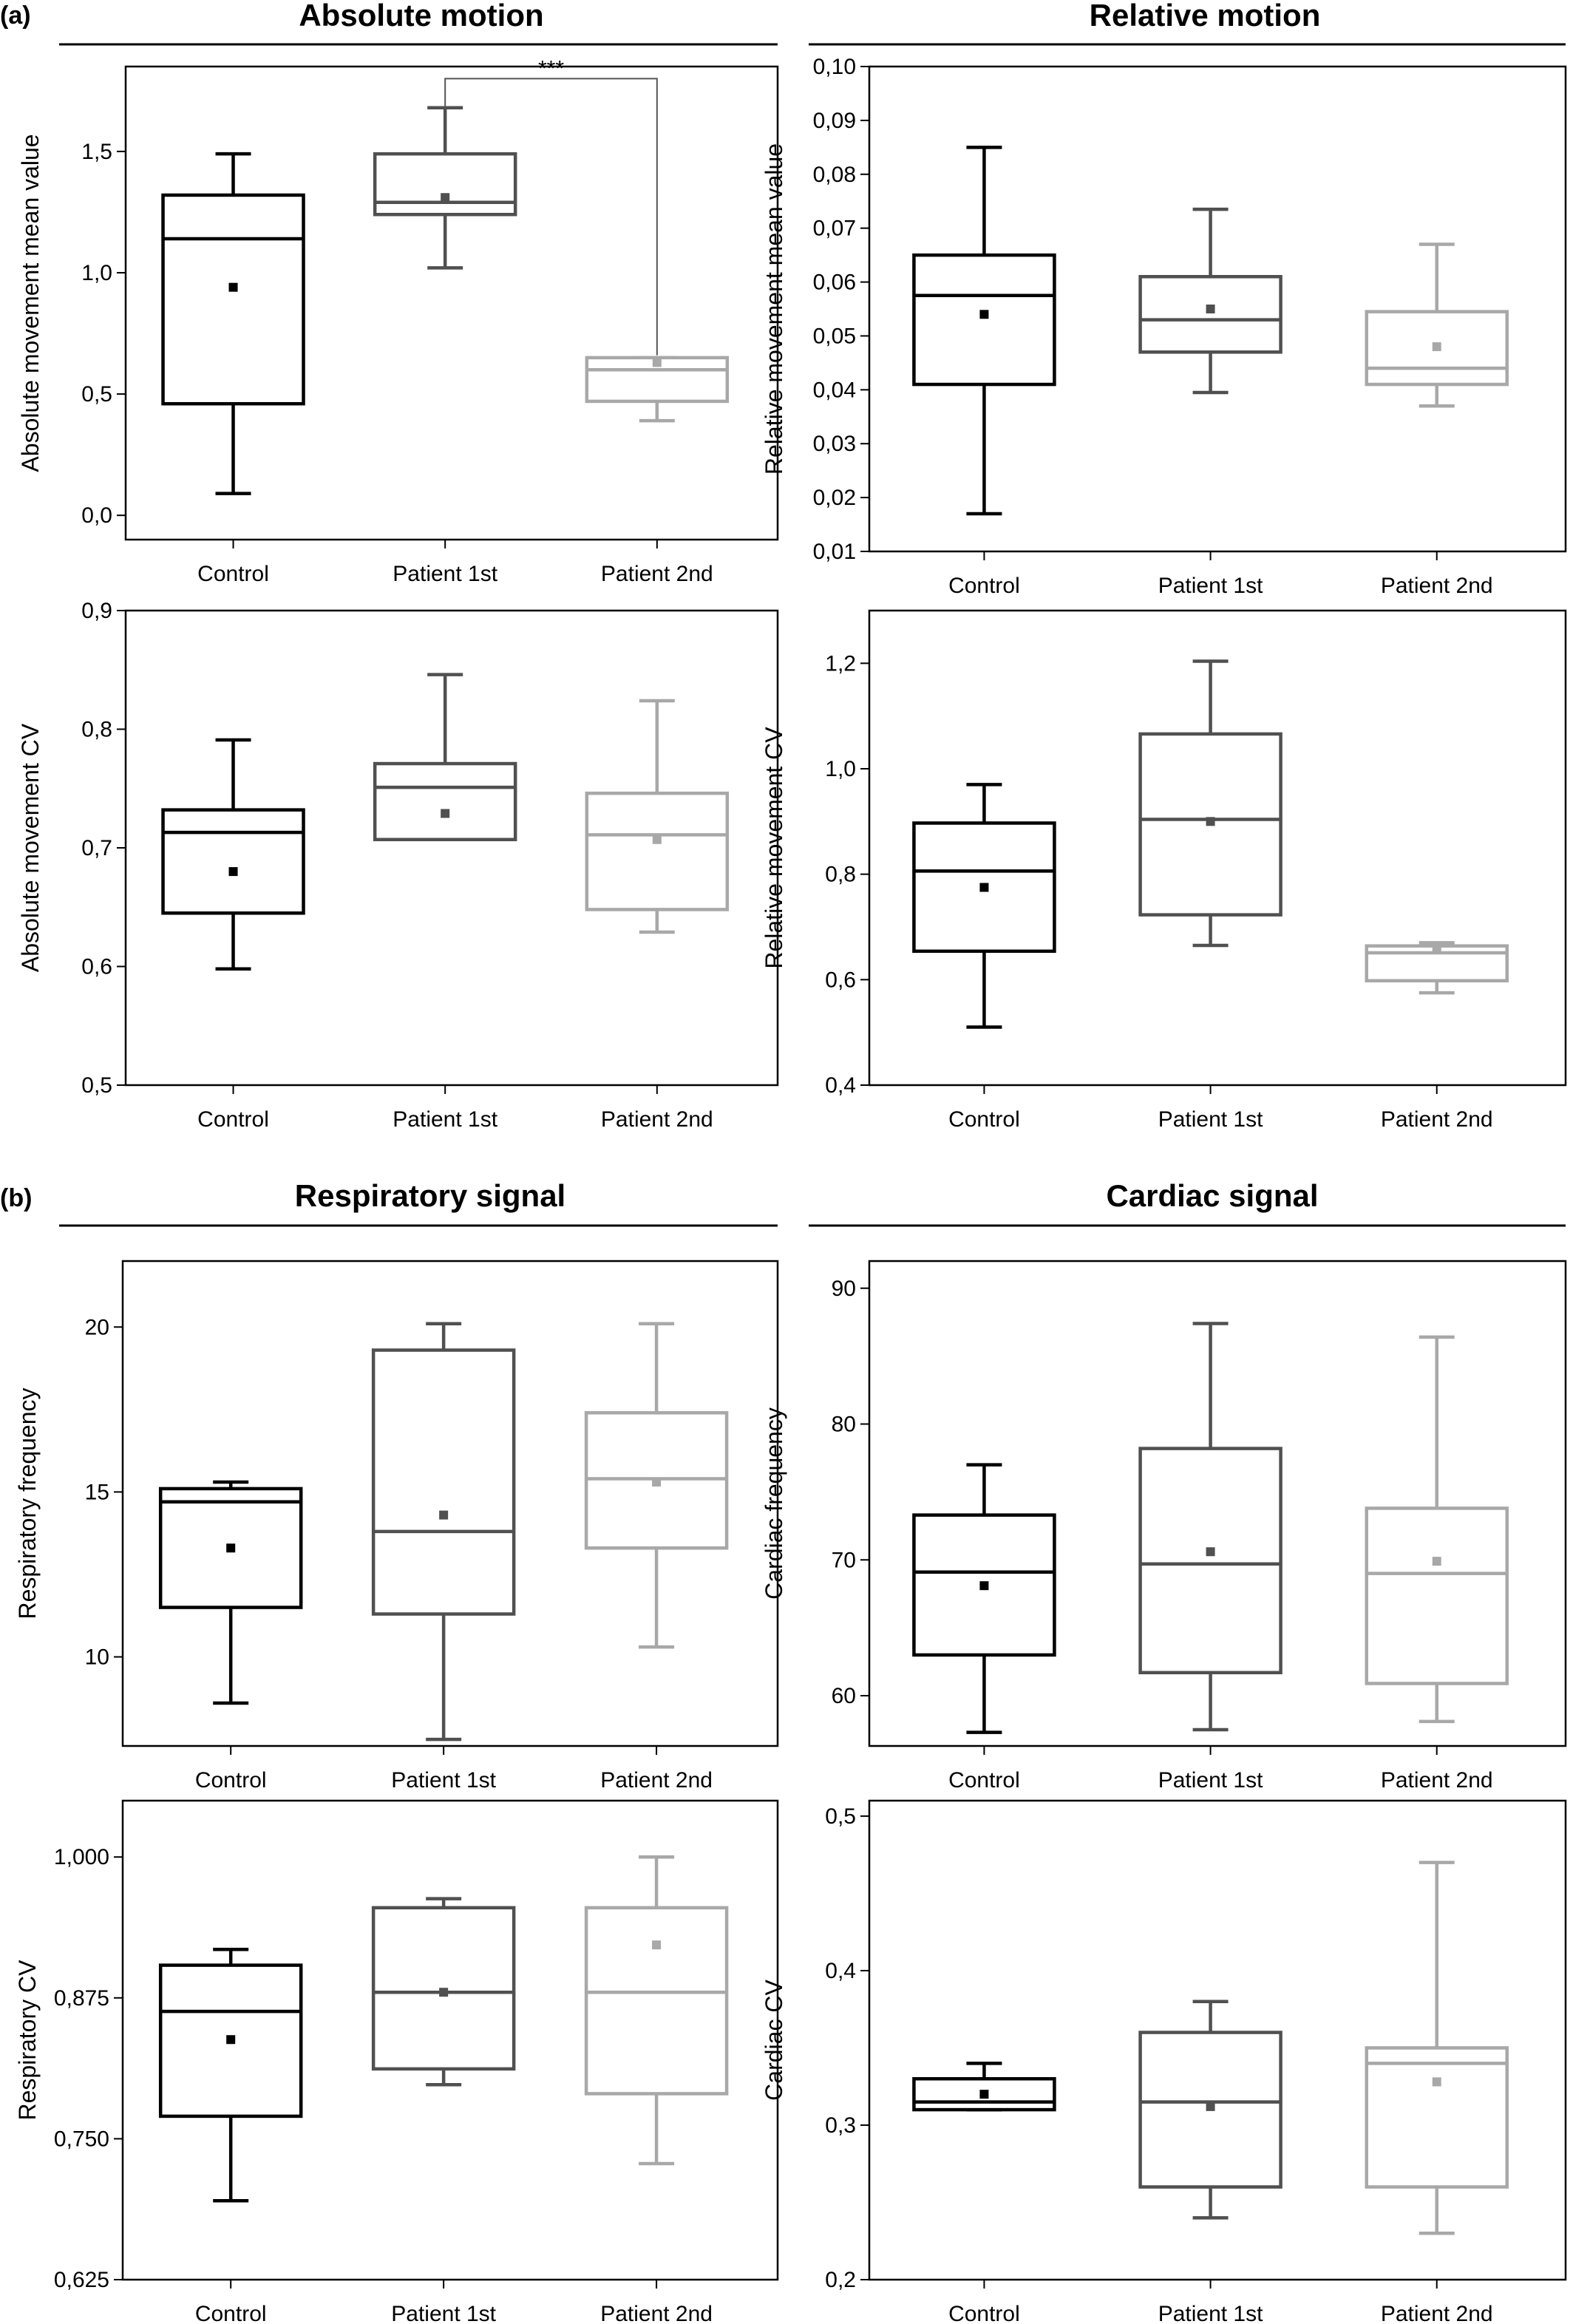 The image size is (1573, 2324). I want to click on y-tick-label: 0,9, so click(96, 611).